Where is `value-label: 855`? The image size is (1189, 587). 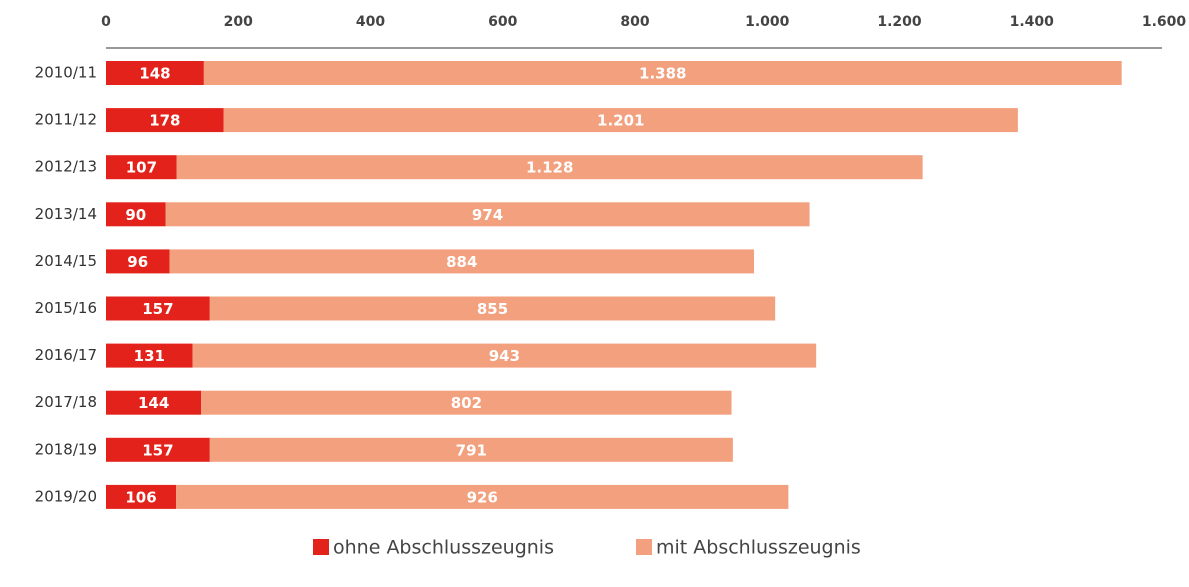 value-label: 855 is located at coordinates (492, 309).